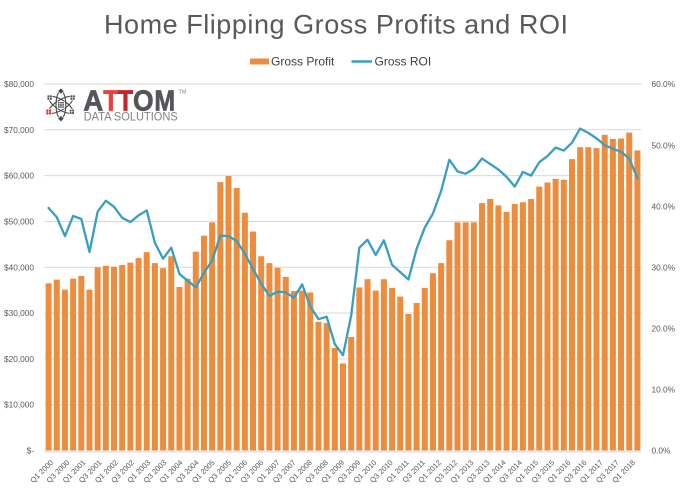 Image resolution: width=680 pixels, height=496 pixels. Describe the element at coordinates (19, 130) in the screenshot. I see `svg-text: $70,000` at that location.